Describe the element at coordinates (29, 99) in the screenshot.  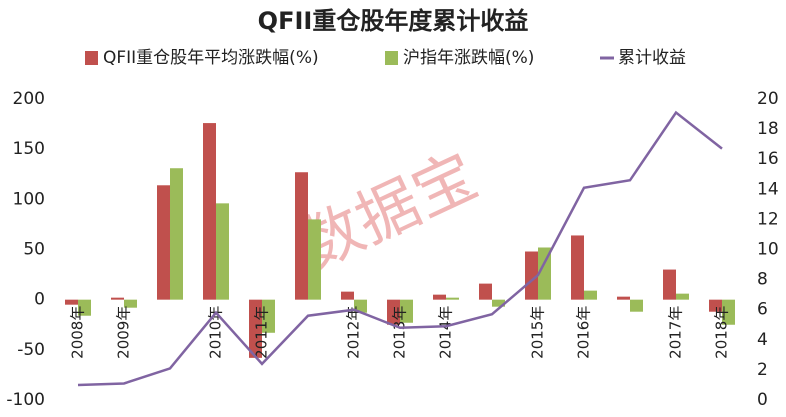
I see `y-tick-label: 200` at that location.